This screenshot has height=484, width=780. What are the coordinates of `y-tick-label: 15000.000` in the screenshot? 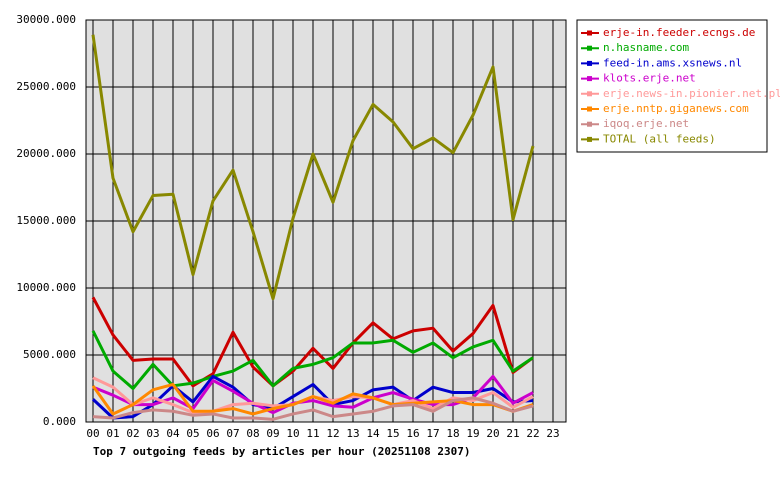 It's located at (46, 220).